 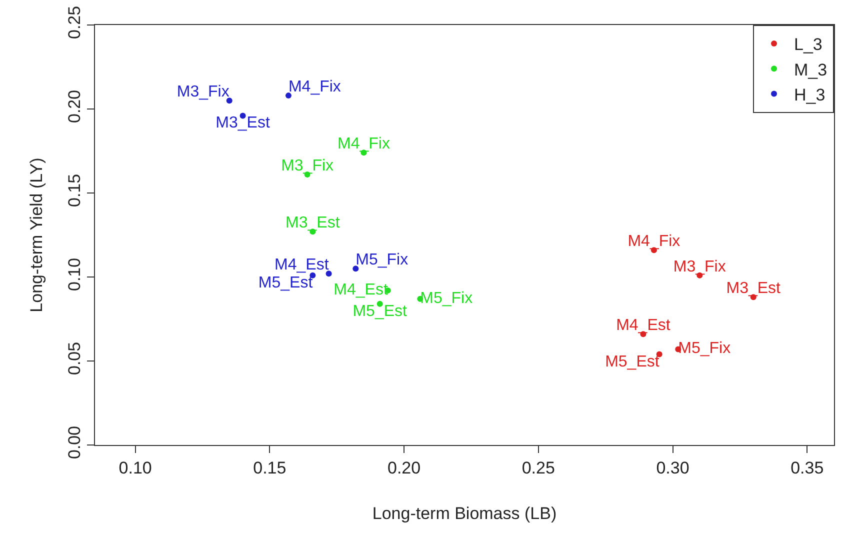 I want to click on y-tick-label: 0.25, so click(x=74, y=22).